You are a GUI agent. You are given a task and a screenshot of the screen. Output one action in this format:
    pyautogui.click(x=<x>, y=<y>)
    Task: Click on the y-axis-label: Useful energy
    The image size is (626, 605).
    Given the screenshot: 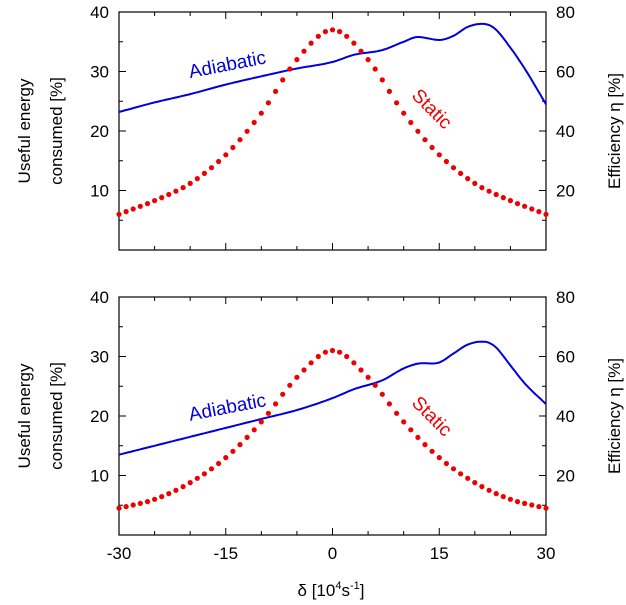 What is the action you would take?
    pyautogui.click(x=24, y=415)
    